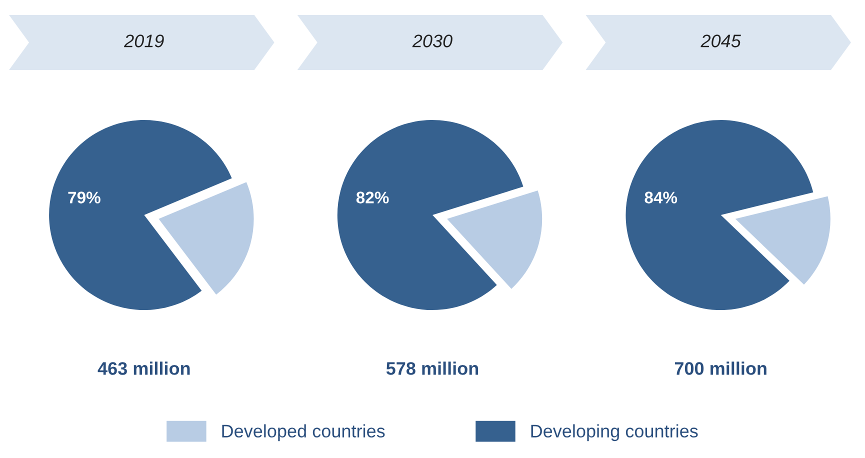 The height and width of the screenshot is (458, 865). I want to click on chart-title: 2019, so click(144, 41).